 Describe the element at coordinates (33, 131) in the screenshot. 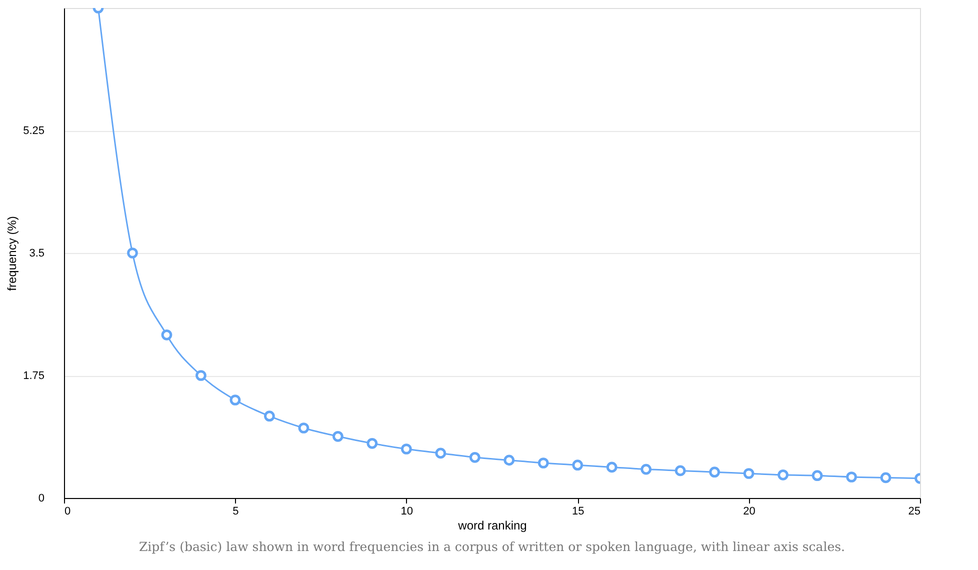

I see `y-tick-label: 5.25` at that location.